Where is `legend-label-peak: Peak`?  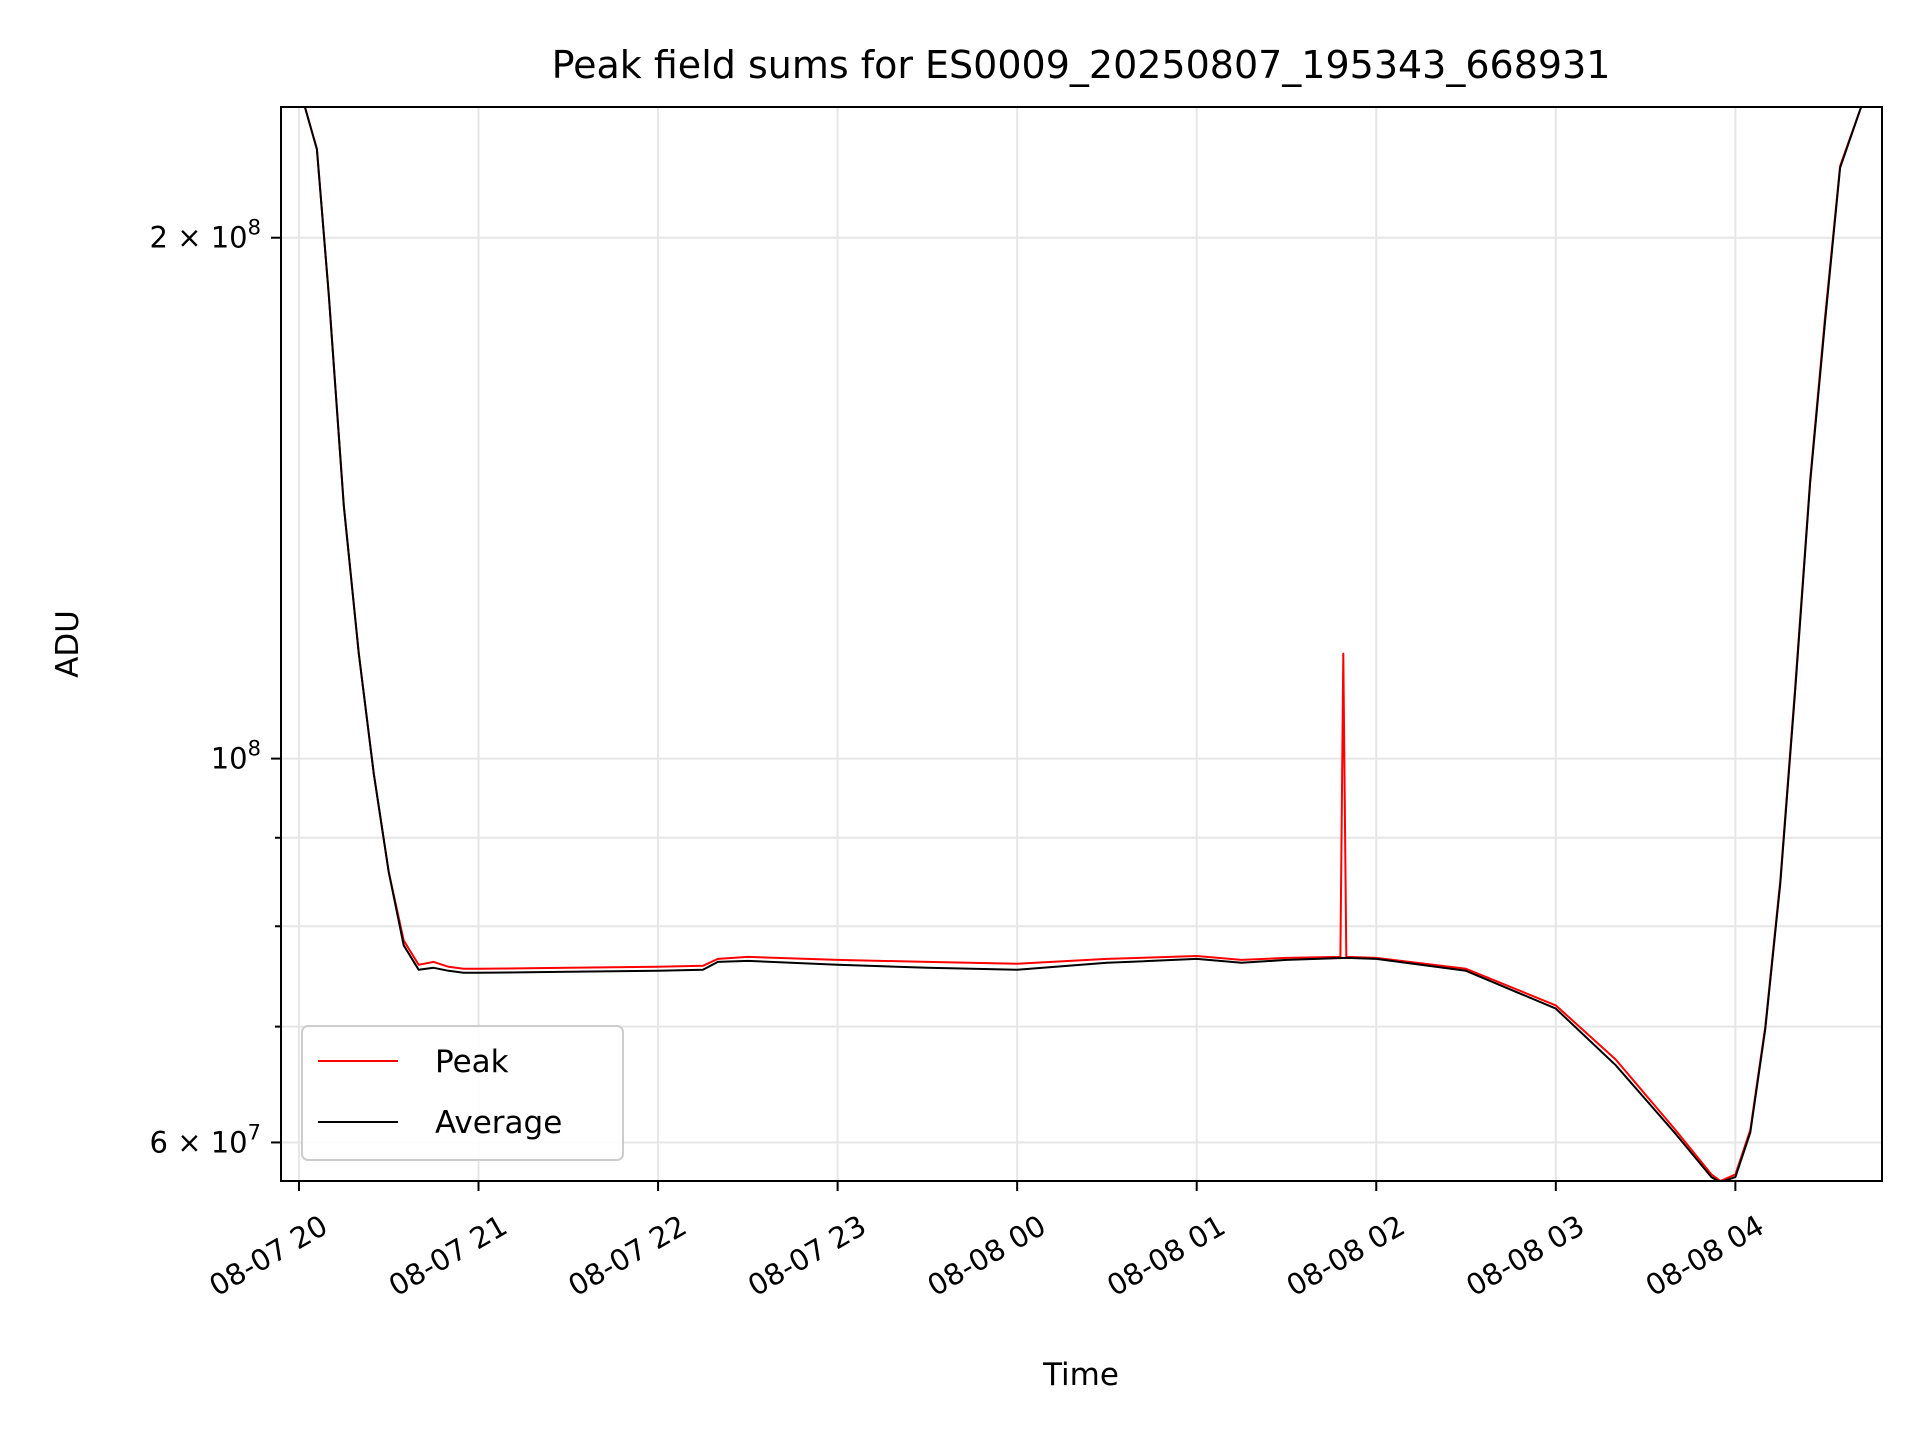 legend-label-peak: Peak is located at coordinates (472, 1062).